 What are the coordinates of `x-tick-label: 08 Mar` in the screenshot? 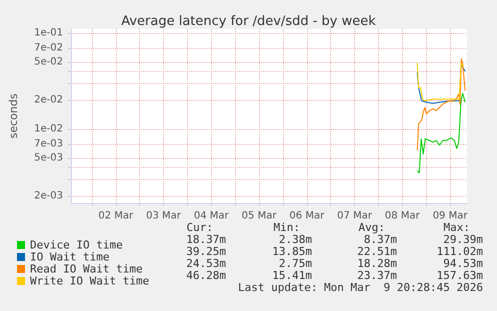 It's located at (402, 216).